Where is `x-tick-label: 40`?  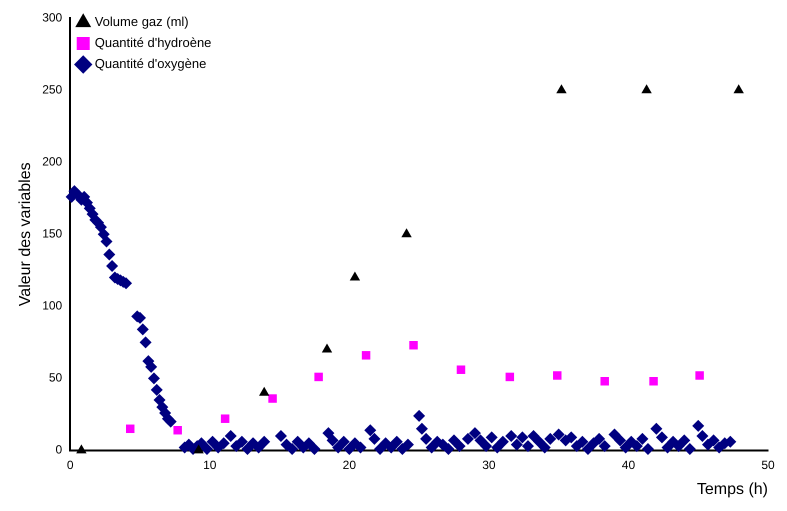
x-tick-label: 40 is located at coordinates (629, 465).